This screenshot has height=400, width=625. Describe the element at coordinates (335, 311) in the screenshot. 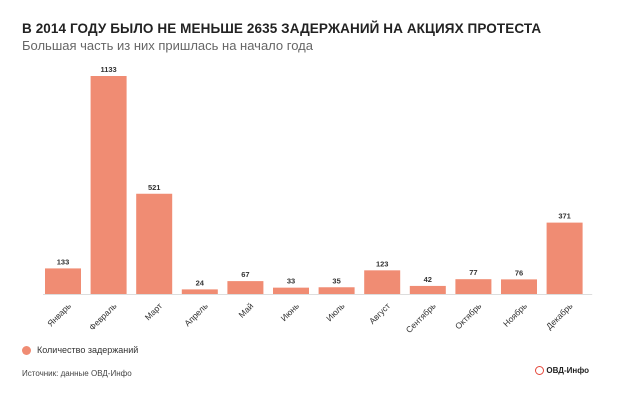

I see `x-tick-label: Июль` at that location.